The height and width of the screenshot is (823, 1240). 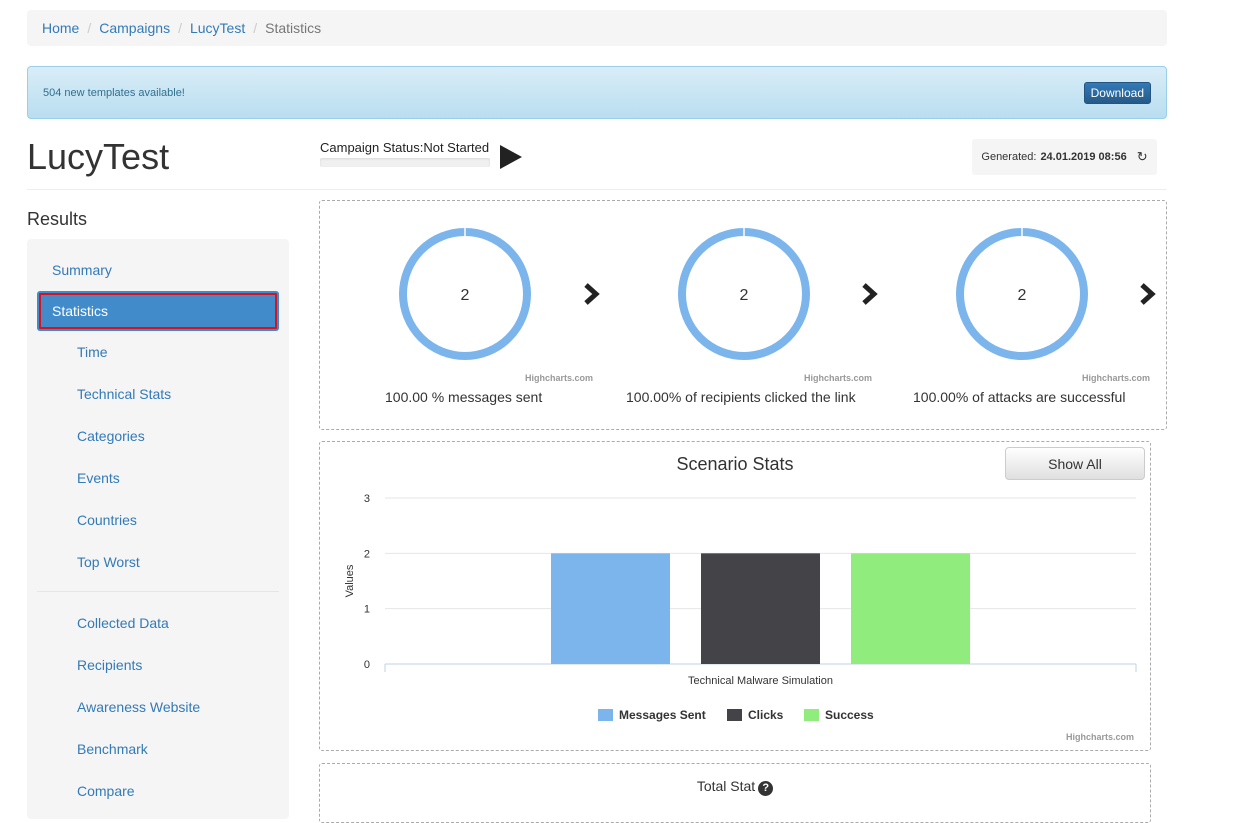 I want to click on breadcrumb-campaign: LucyTest, so click(x=217, y=28).